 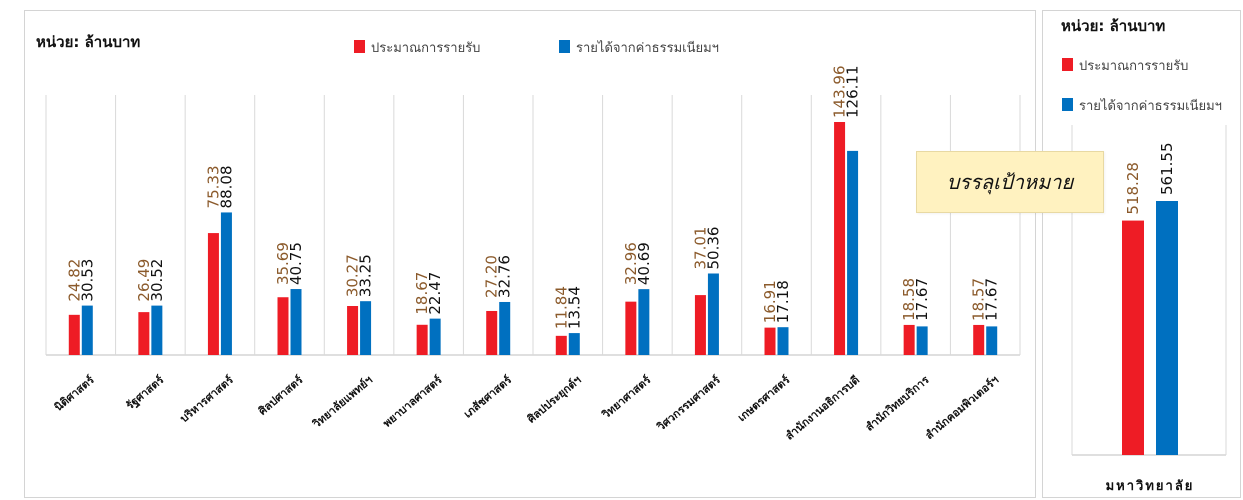 I want to click on category-label: ศิลปศาสตร์, so click(x=281, y=395).